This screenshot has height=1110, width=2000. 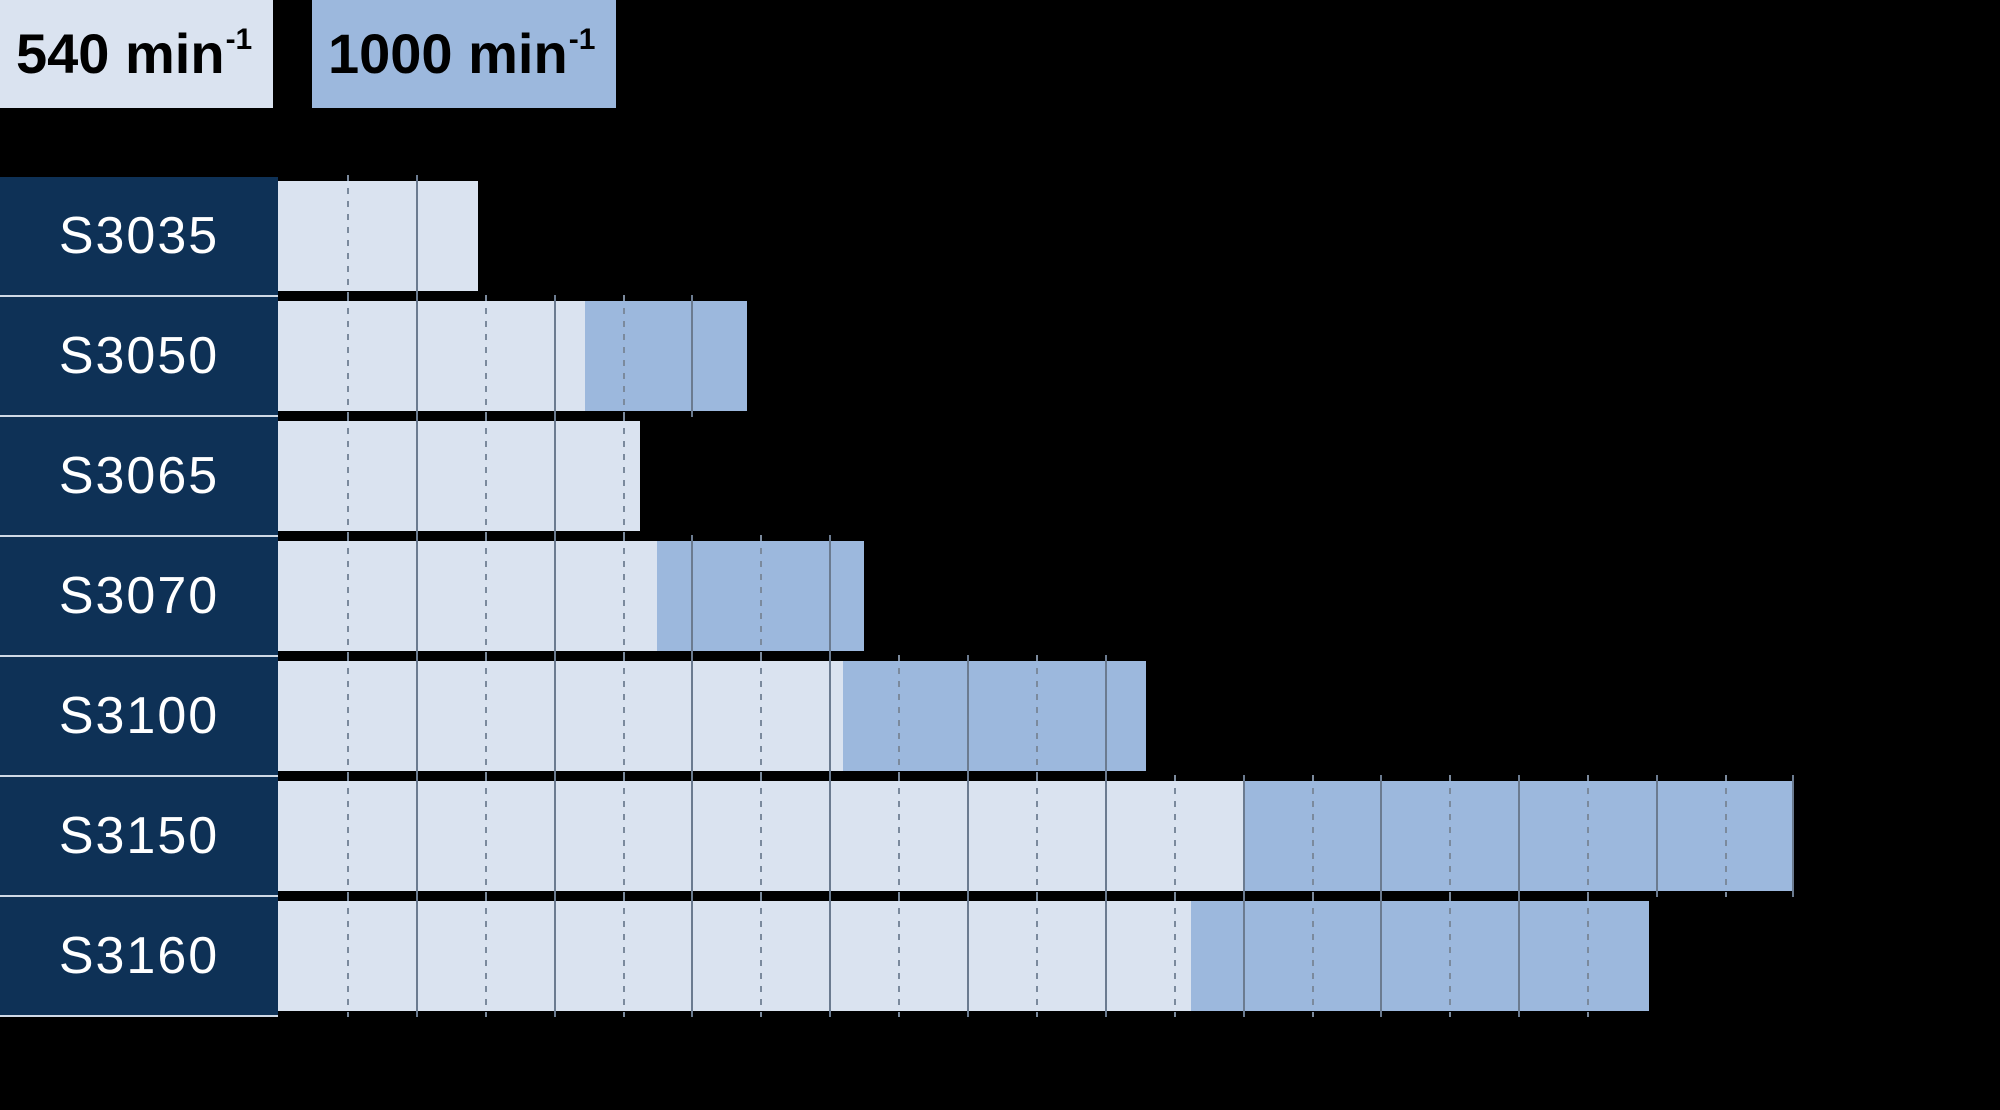 I want to click on bar-row-s3070, so click(x=571, y=596).